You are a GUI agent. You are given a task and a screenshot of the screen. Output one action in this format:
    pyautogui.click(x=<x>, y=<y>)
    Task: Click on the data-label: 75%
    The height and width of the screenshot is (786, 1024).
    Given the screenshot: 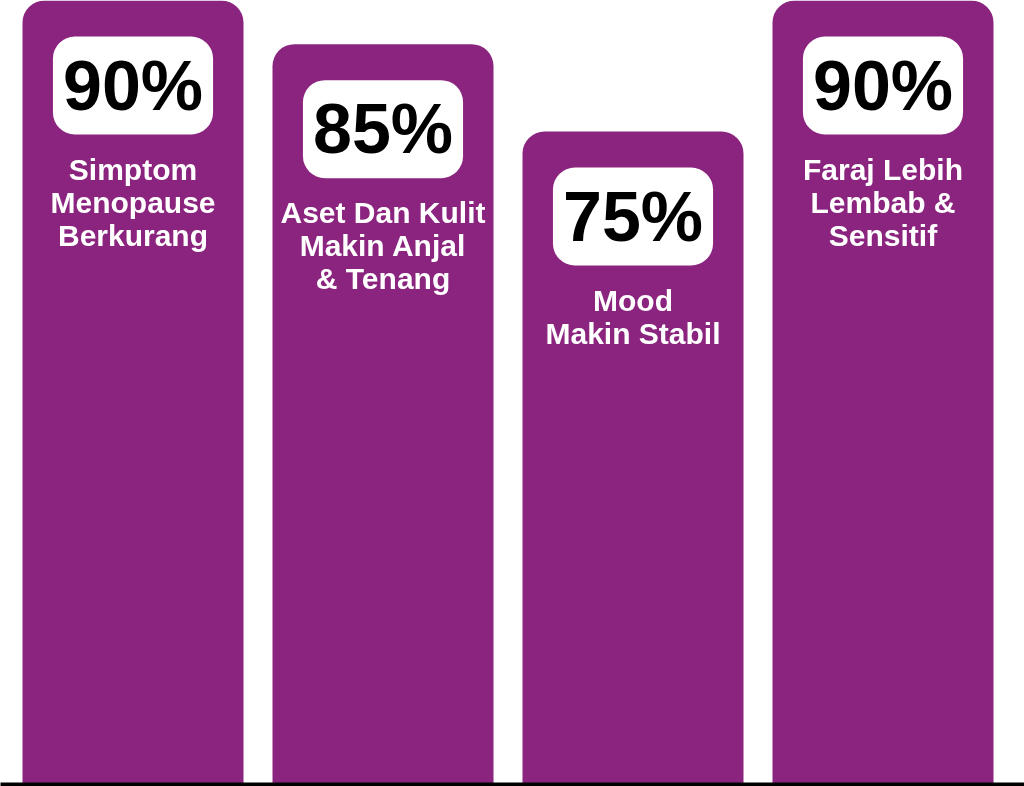 What is the action you would take?
    pyautogui.click(x=633, y=216)
    